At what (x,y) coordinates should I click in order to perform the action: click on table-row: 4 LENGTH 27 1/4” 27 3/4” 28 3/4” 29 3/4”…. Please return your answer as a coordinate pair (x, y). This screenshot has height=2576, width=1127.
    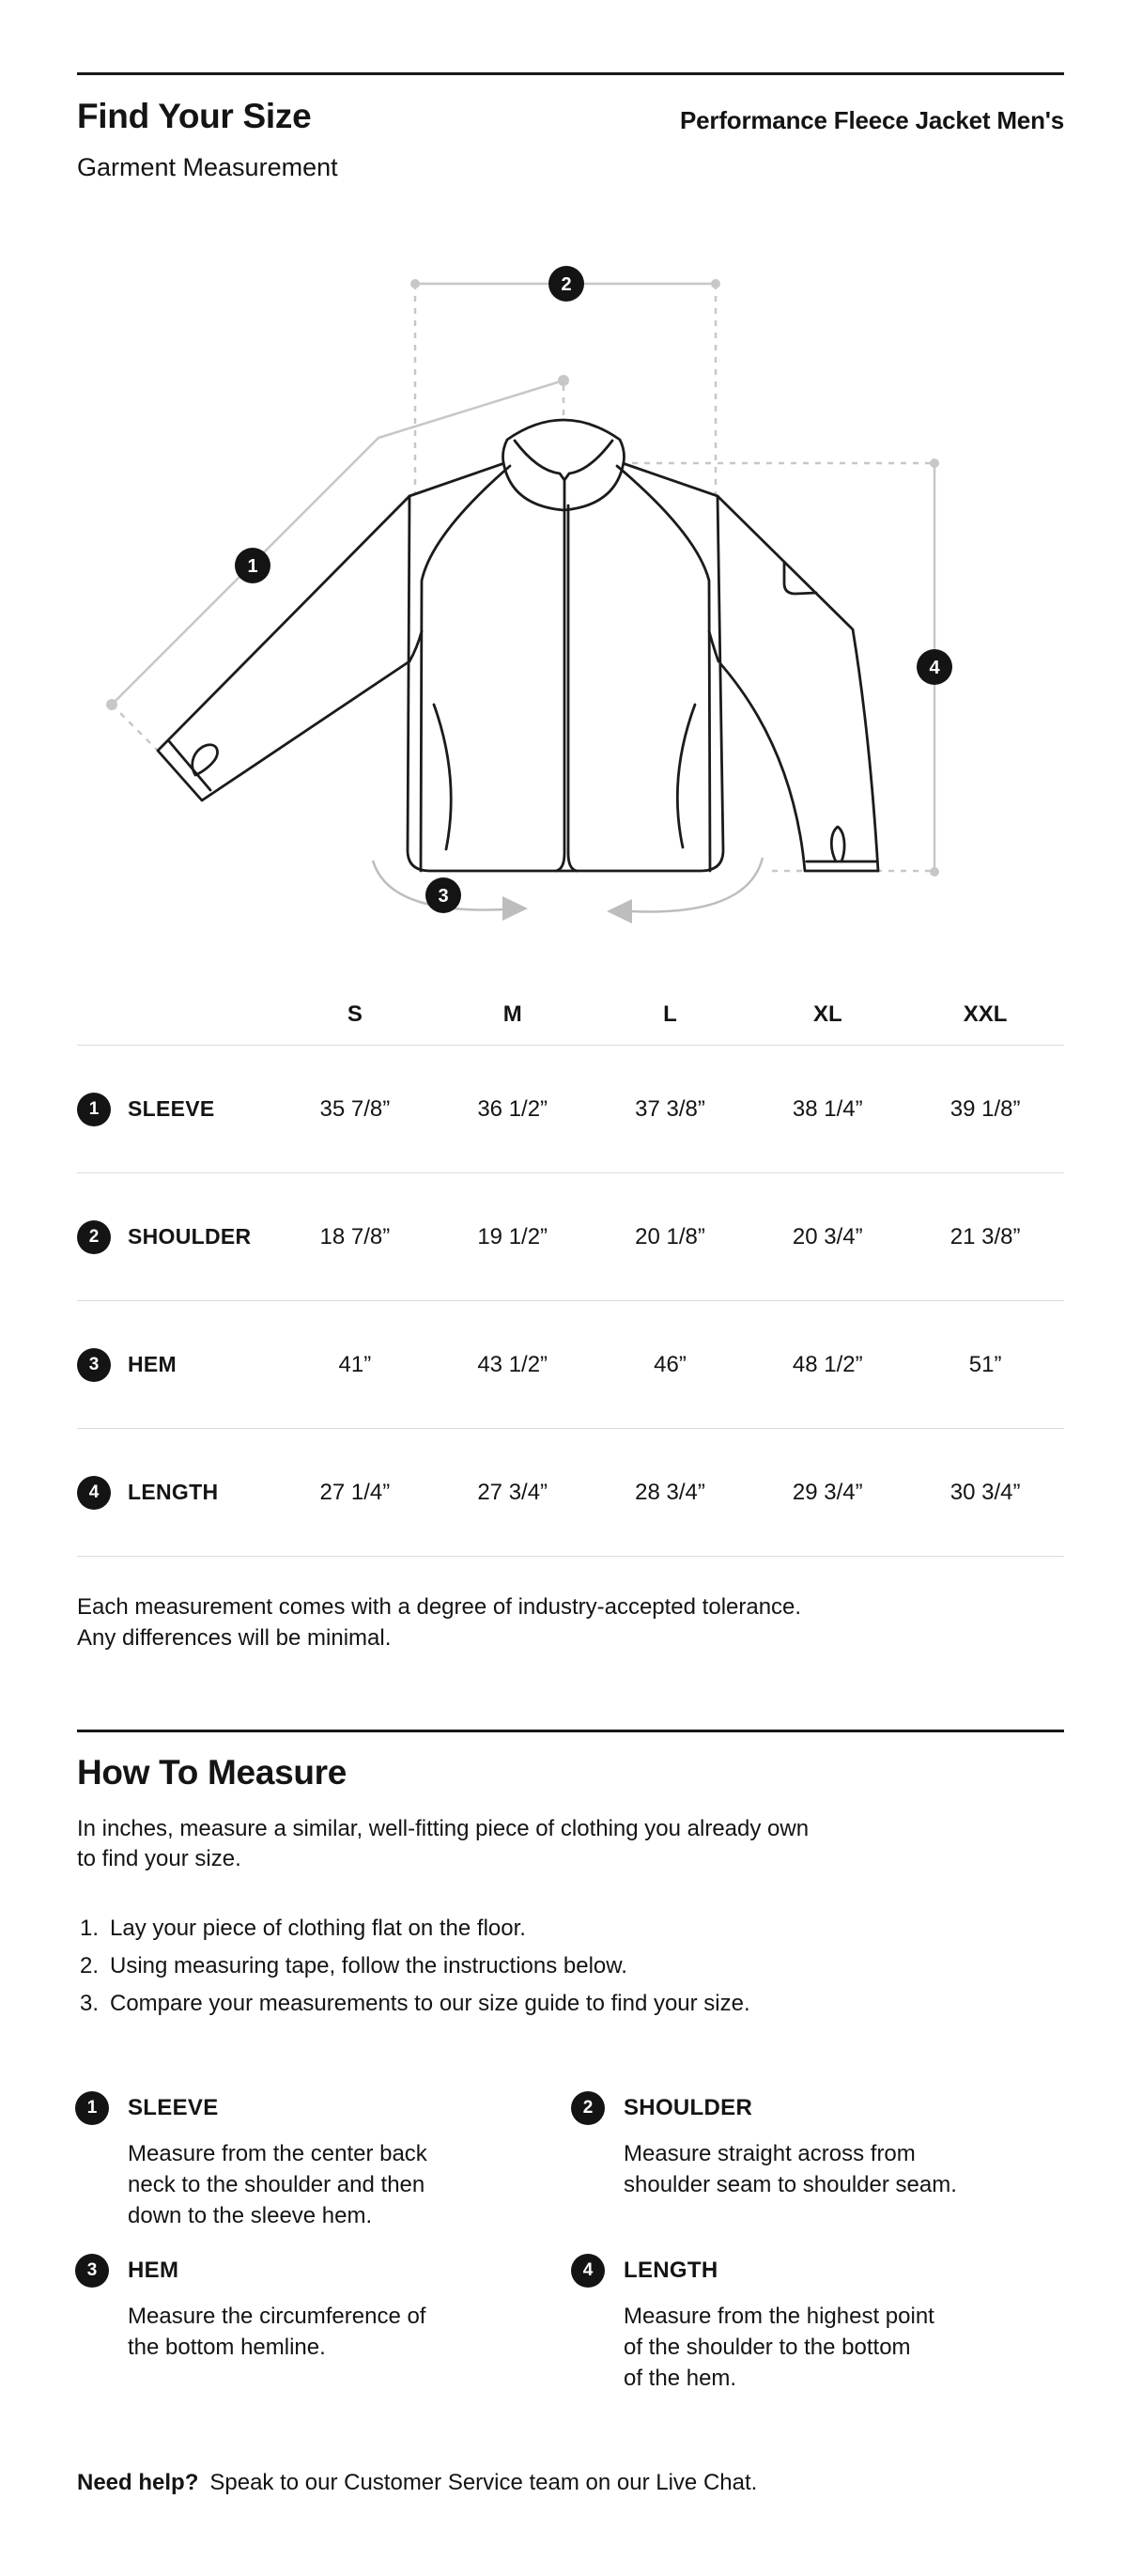
    Looking at the image, I should click on (571, 1492).